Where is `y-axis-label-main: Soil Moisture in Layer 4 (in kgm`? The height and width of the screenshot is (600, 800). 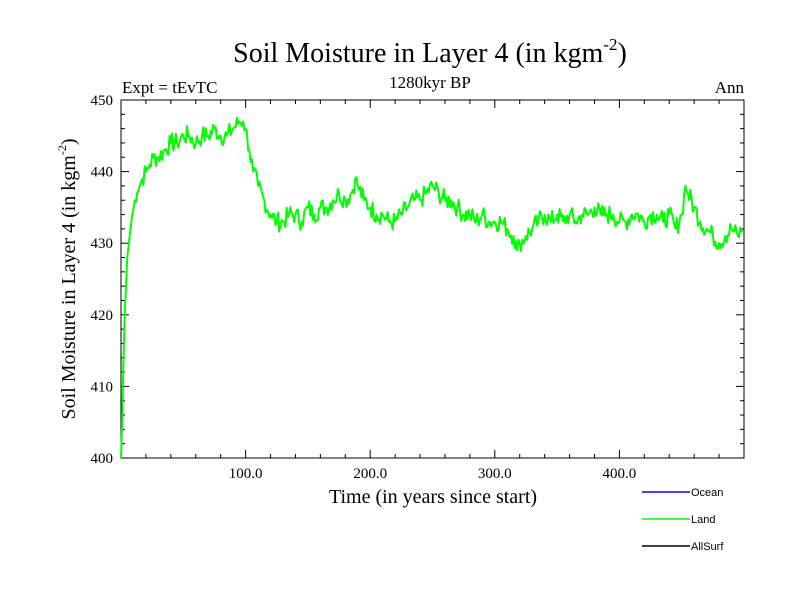
y-axis-label-main: Soil Moisture in Layer 4 (in kgm is located at coordinates (69, 287).